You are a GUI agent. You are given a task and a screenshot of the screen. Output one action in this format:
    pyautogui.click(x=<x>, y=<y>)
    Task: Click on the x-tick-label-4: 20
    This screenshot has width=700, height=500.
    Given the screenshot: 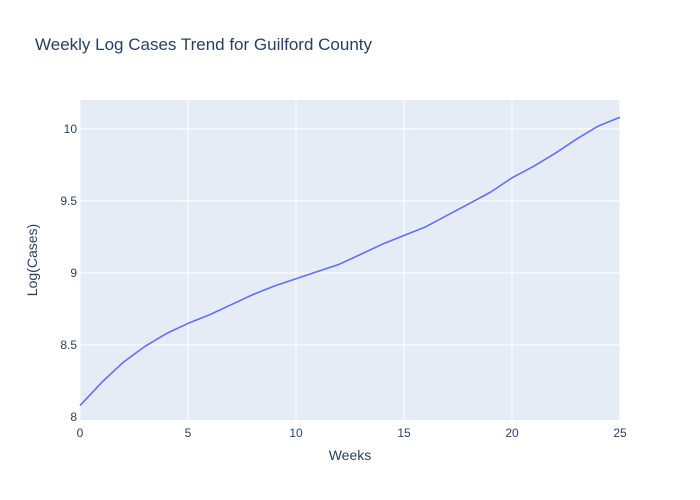 What is the action you would take?
    pyautogui.click(x=512, y=433)
    